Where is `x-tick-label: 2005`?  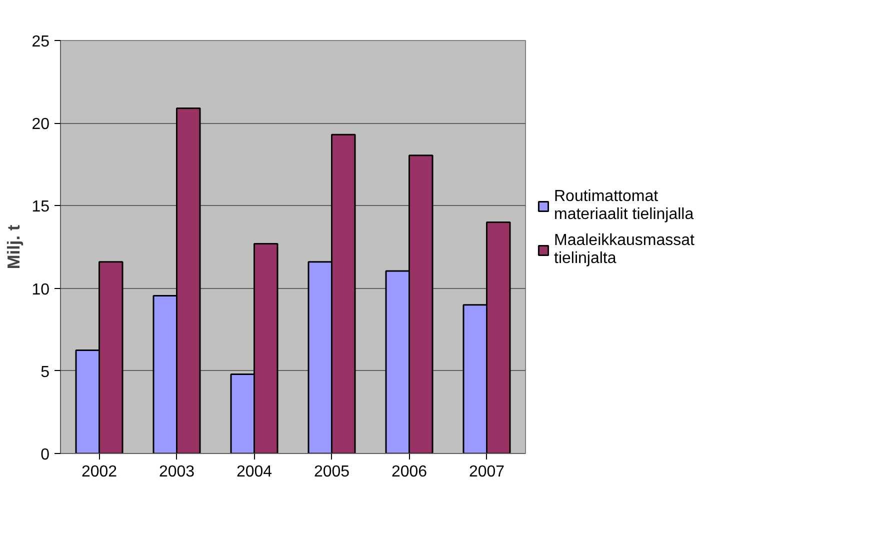 x-tick-label: 2005 is located at coordinates (332, 472).